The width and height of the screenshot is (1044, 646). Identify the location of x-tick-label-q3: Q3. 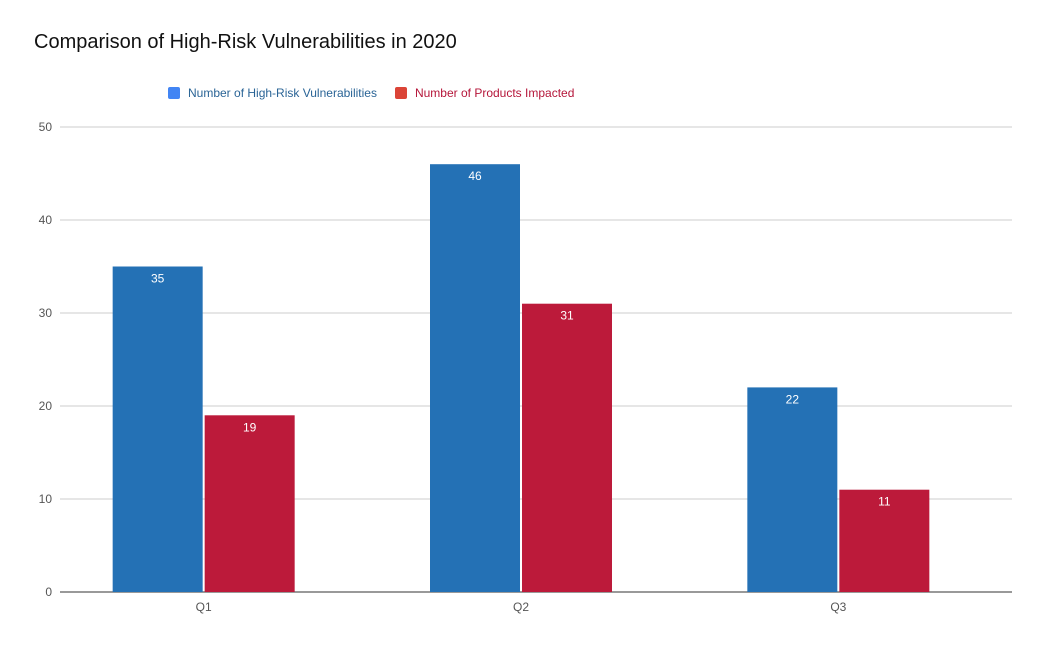
(838, 607).